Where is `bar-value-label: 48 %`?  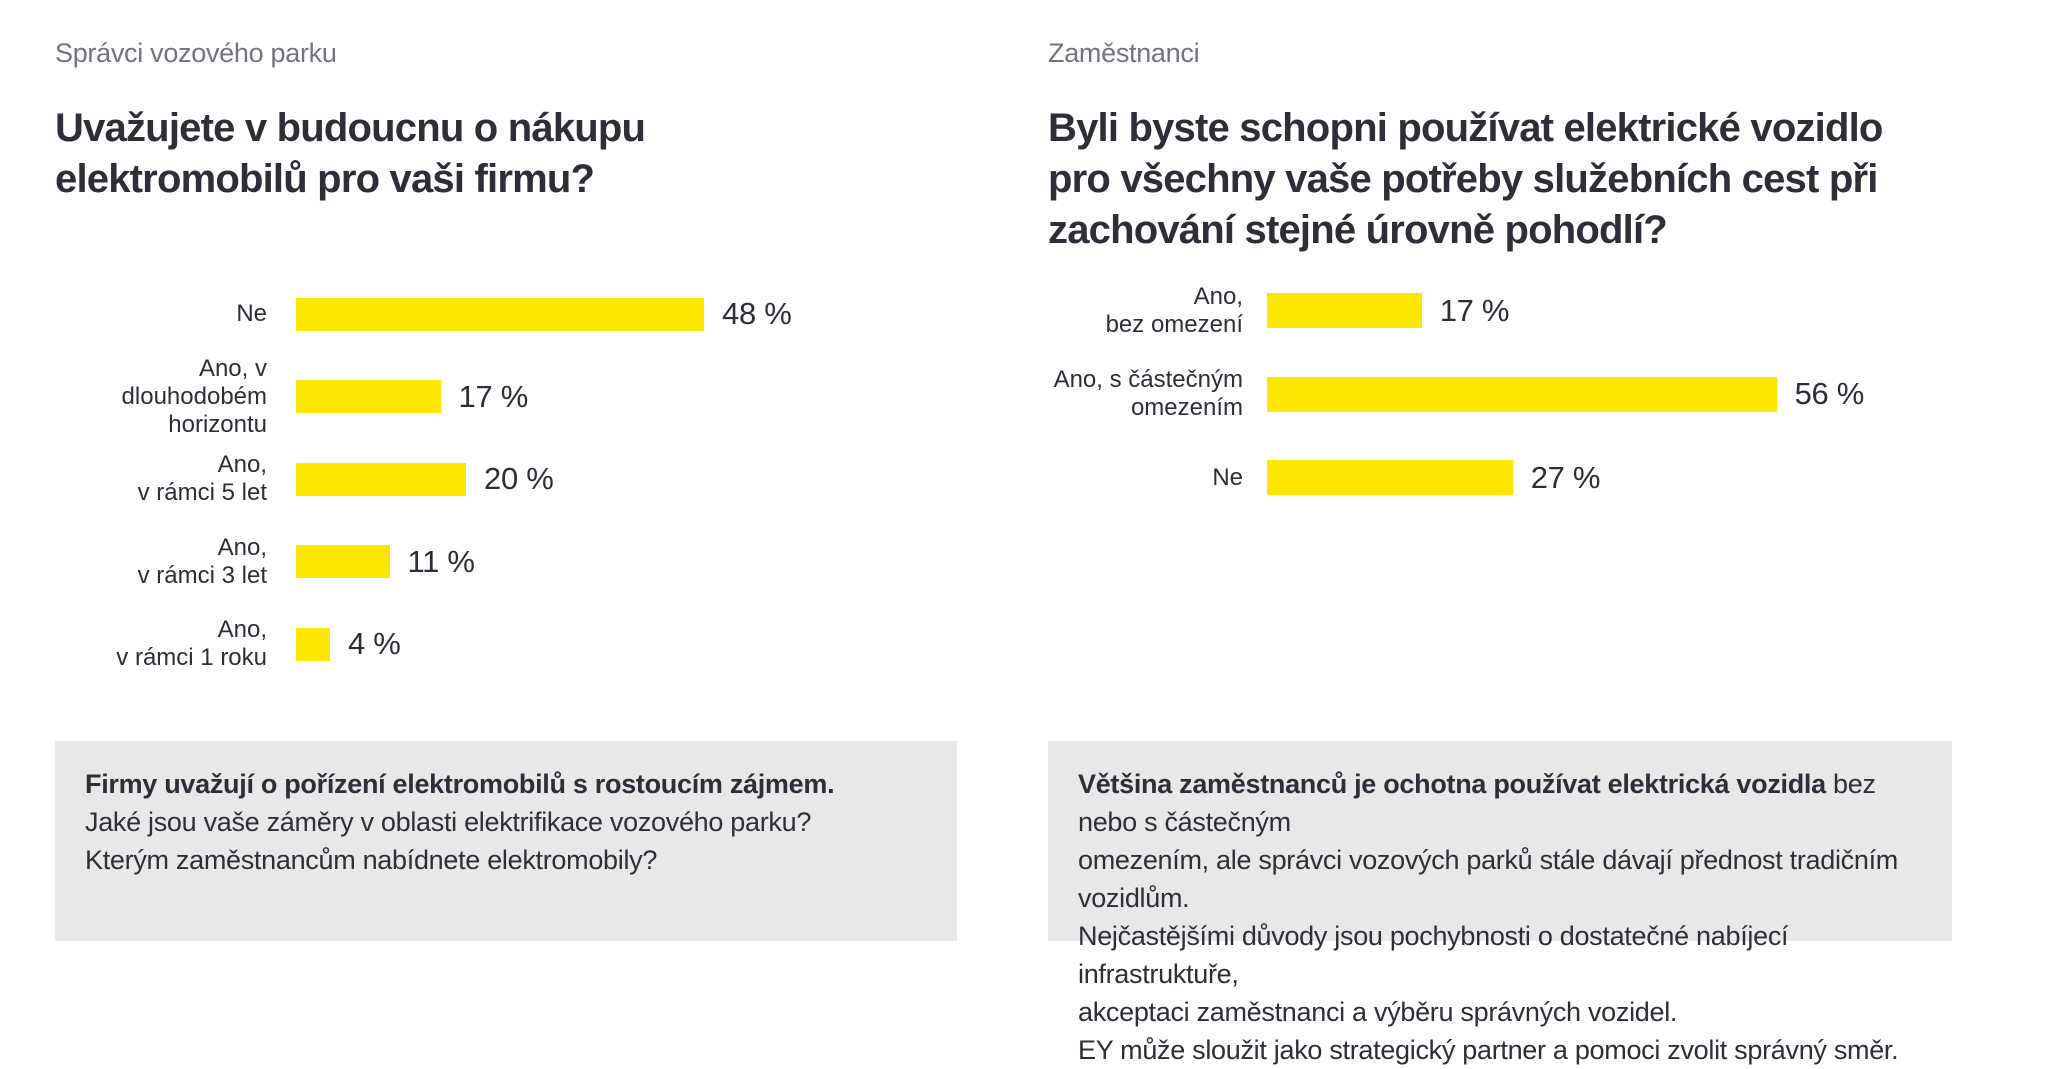 bar-value-label: 48 % is located at coordinates (757, 314).